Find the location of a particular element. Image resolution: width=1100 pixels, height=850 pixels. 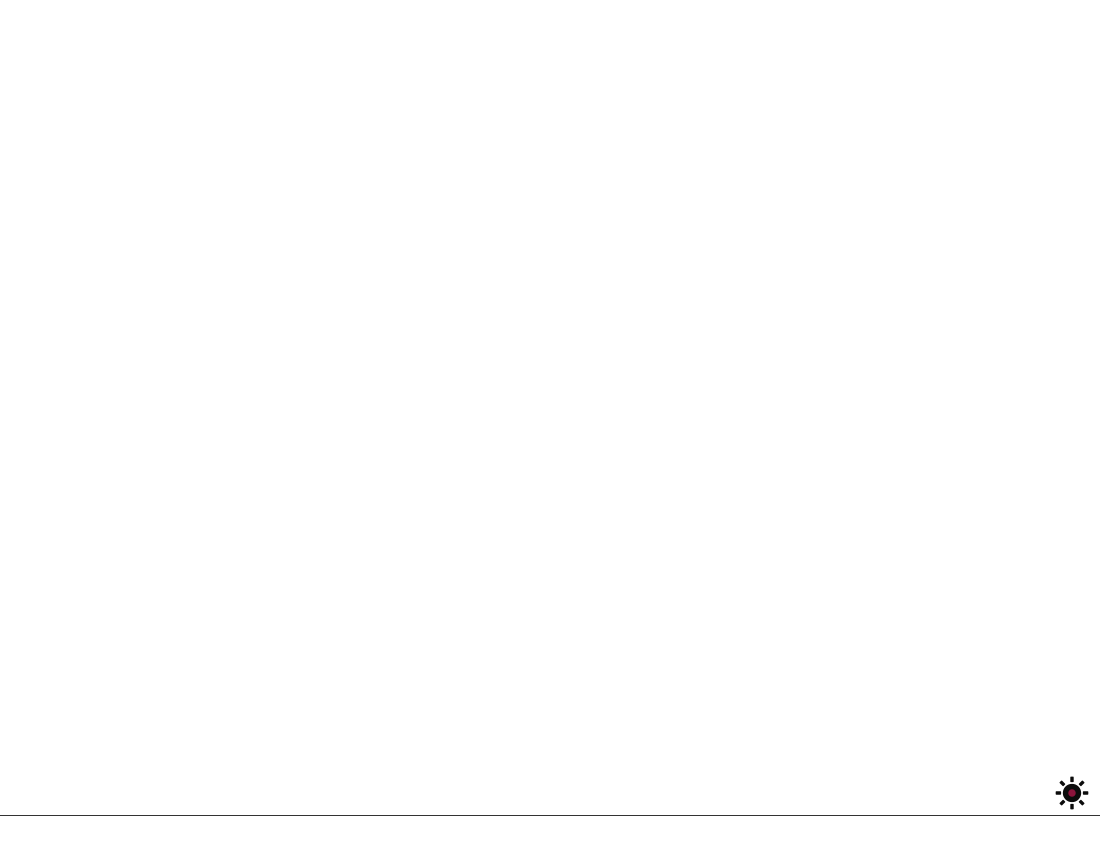

gear-sun-icon is located at coordinates (1072, 788).